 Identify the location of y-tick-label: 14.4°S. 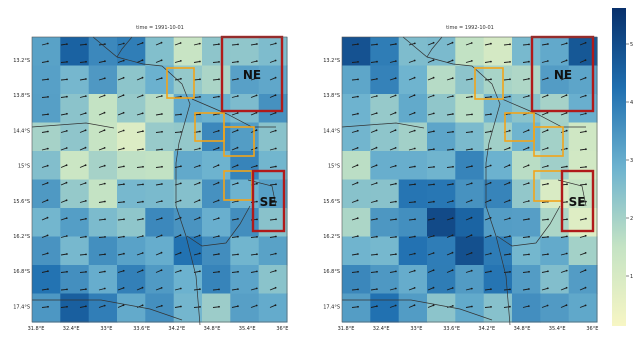
(331, 131).